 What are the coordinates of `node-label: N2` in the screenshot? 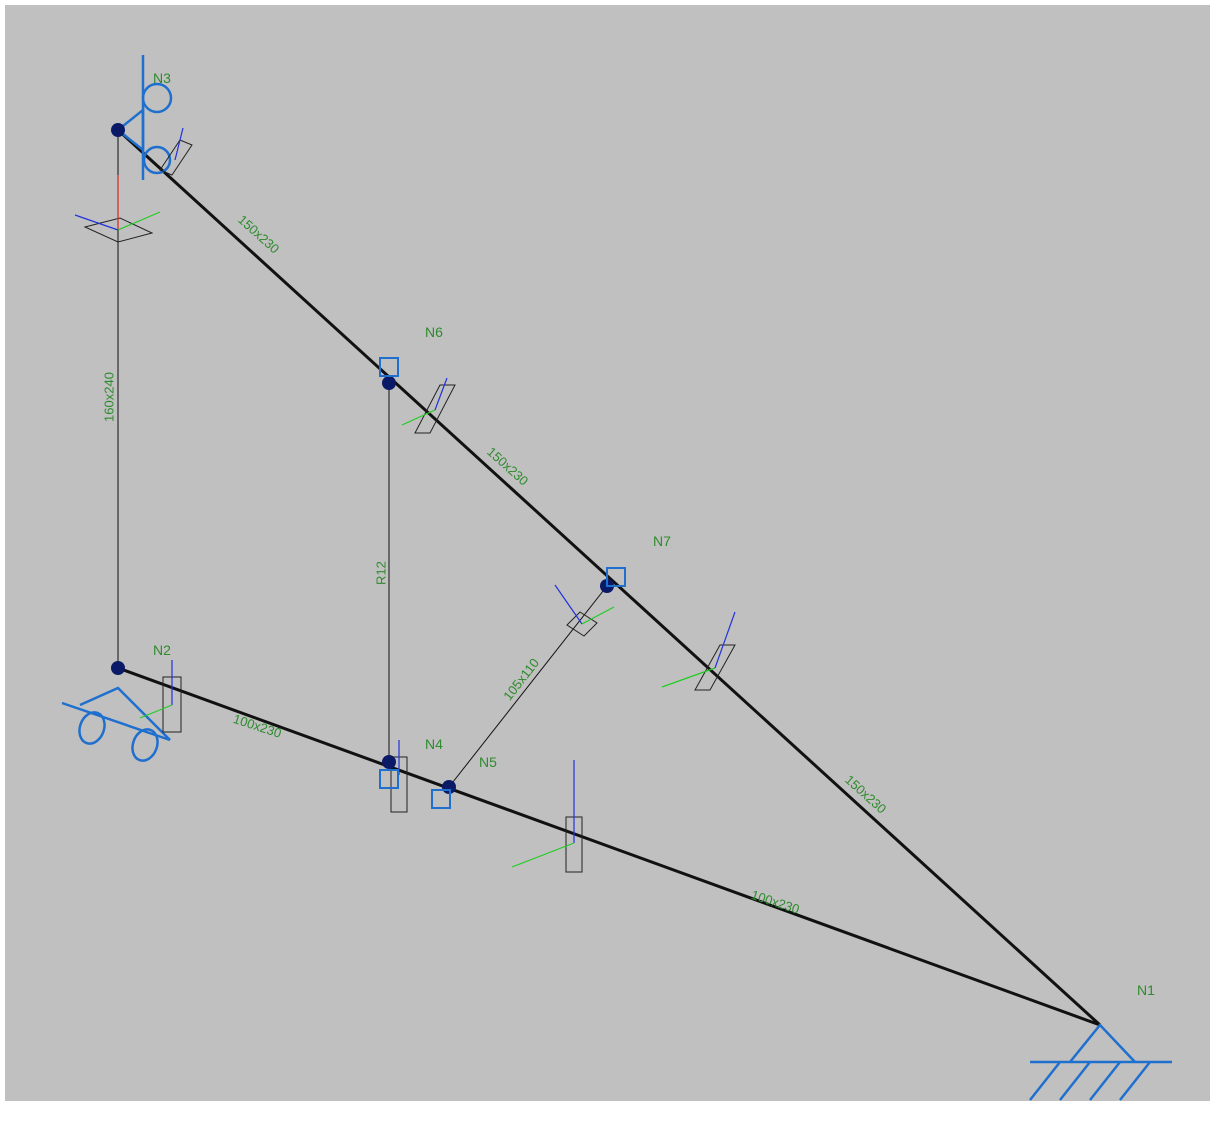 It's located at (162, 650).